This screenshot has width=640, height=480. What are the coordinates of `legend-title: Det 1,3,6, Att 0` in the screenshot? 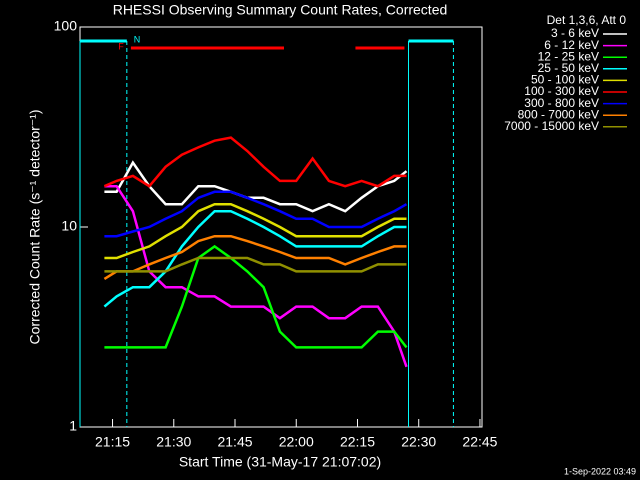 It's located at (587, 20).